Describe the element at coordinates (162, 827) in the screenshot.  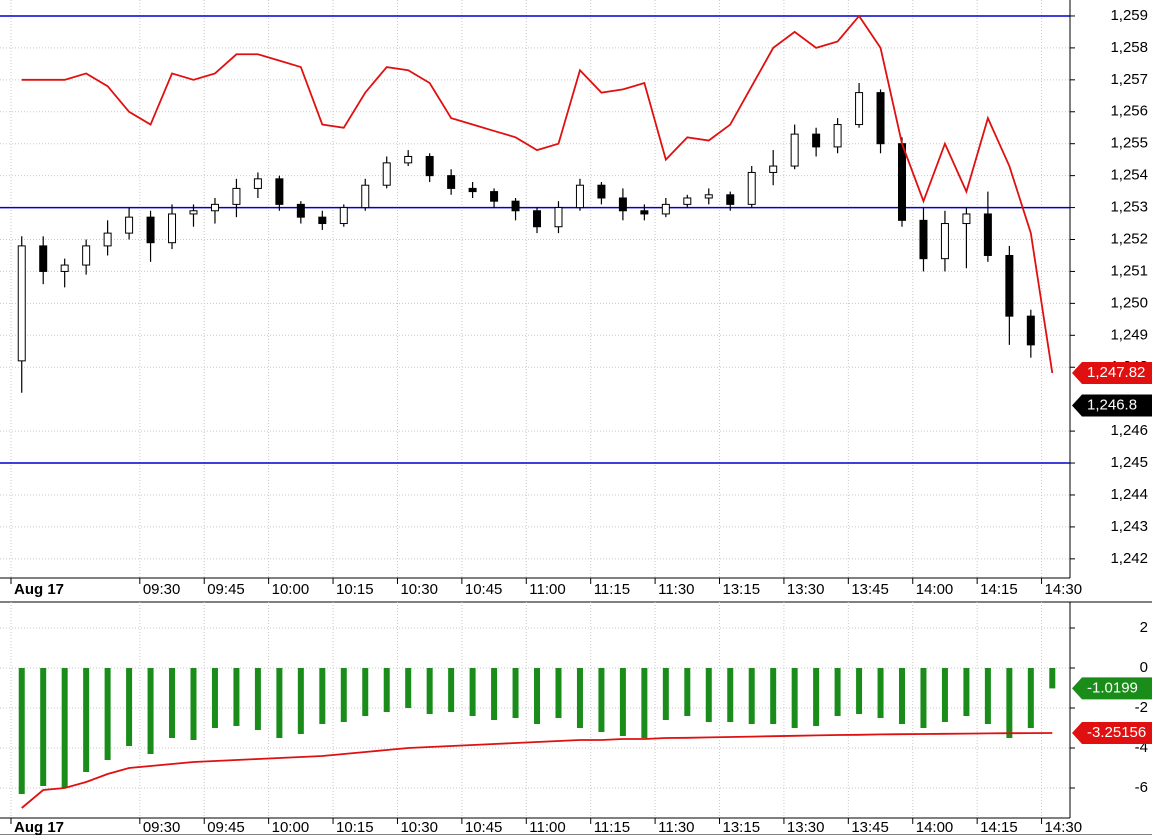
I see `x-tick-label: 09:30` at that location.